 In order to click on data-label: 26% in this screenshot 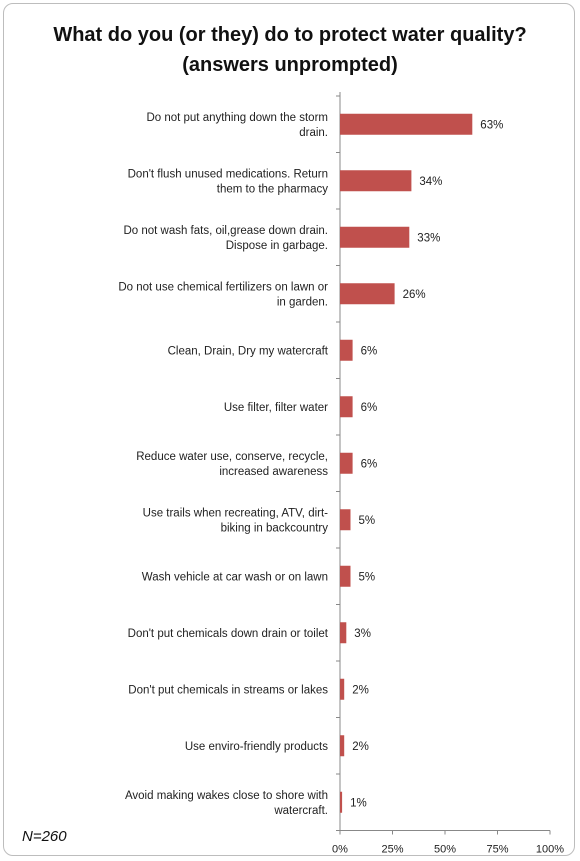, I will do `click(414, 295)`.